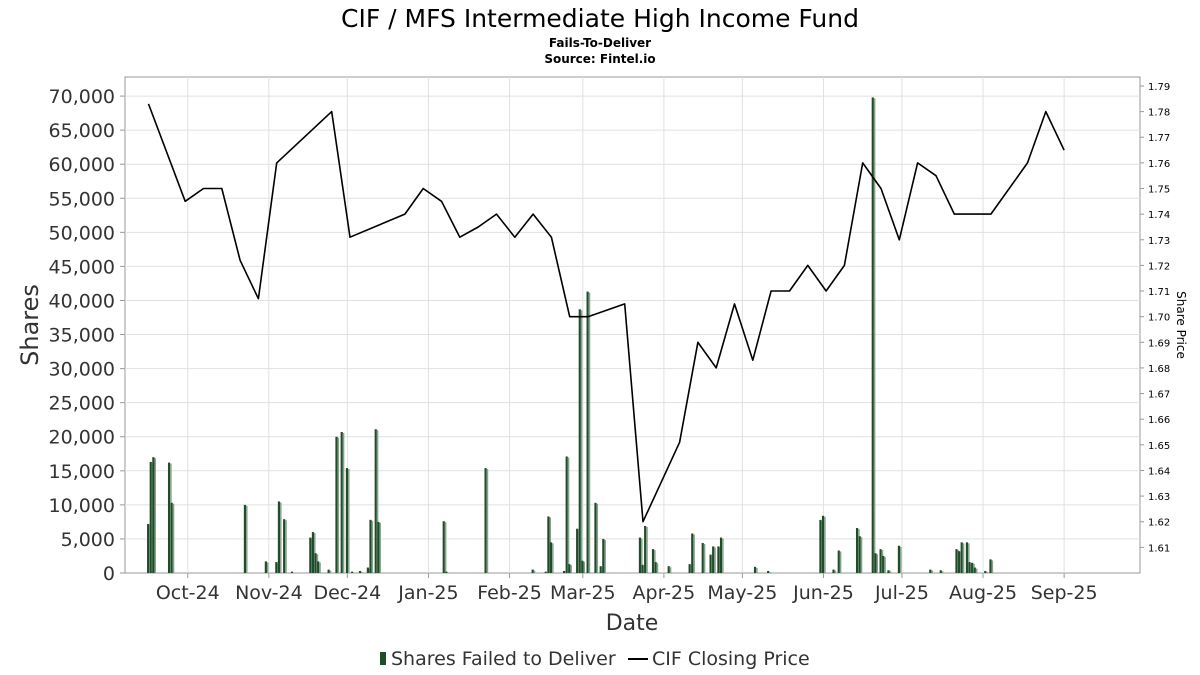 This screenshot has height=675, width=1200. I want to click on y2-tick-label: 1.74, so click(1159, 215).